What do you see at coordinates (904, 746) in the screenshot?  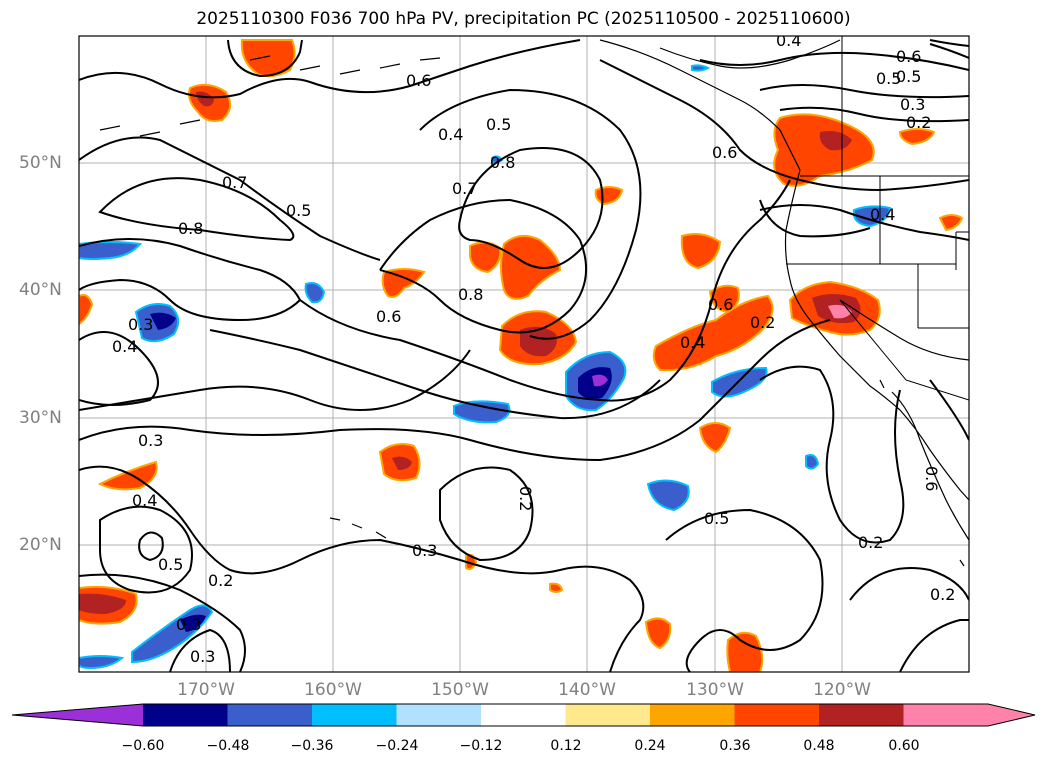 I see `colorbar-tick-label: 0.60` at bounding box center [904, 746].